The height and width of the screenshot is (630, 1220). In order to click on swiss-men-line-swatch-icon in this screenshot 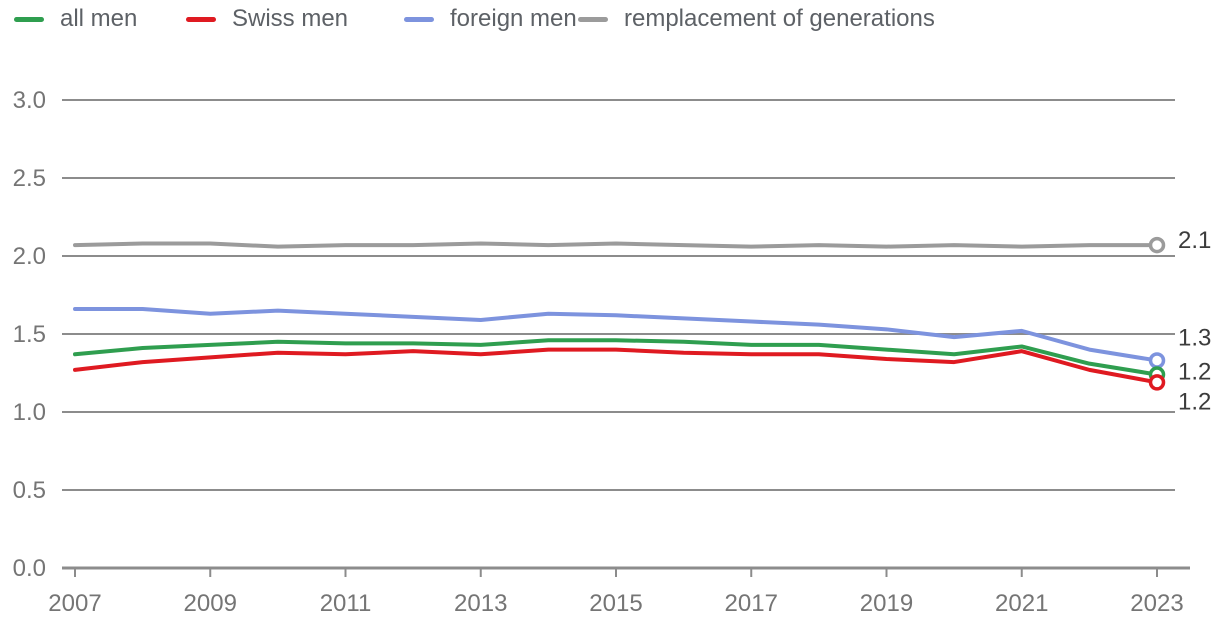, I will do `click(201, 19)`.